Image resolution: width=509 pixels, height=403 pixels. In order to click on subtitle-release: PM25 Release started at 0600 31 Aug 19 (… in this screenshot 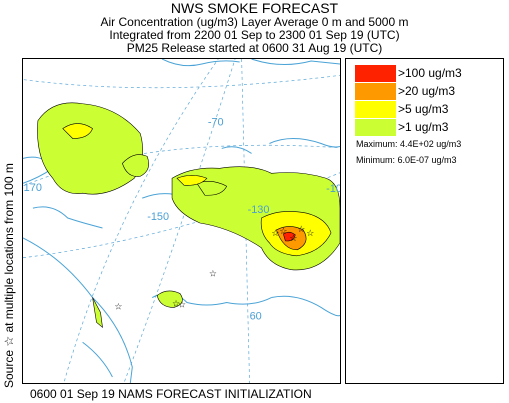, I will do `click(254, 48)`.